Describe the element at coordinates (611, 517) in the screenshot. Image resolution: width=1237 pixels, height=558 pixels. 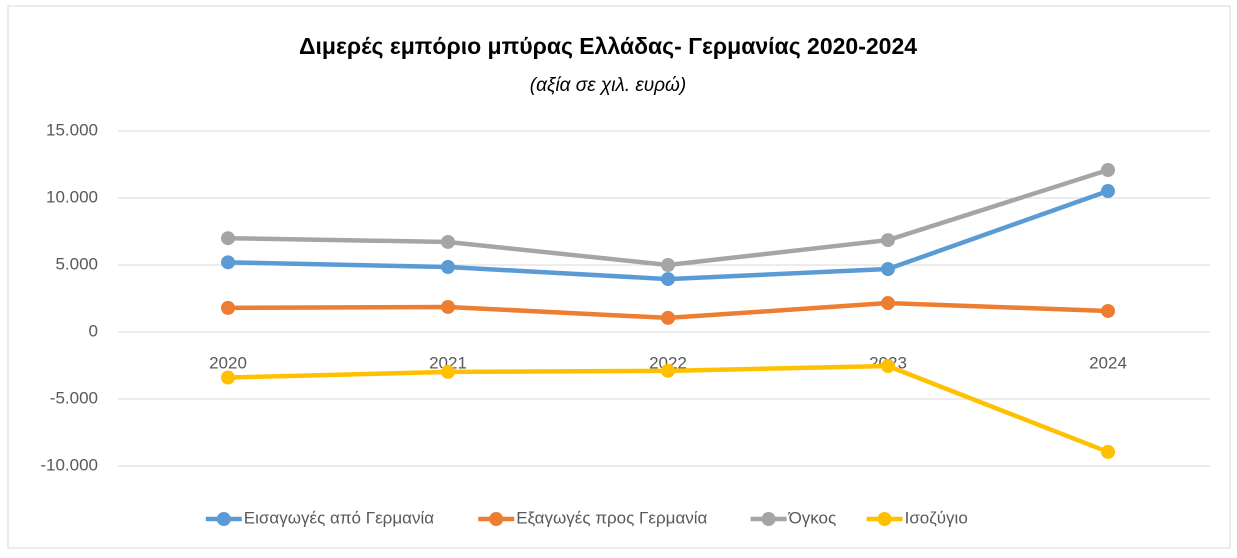
I see `legend-label: Εξαγωγές προς Γερμανία` at that location.